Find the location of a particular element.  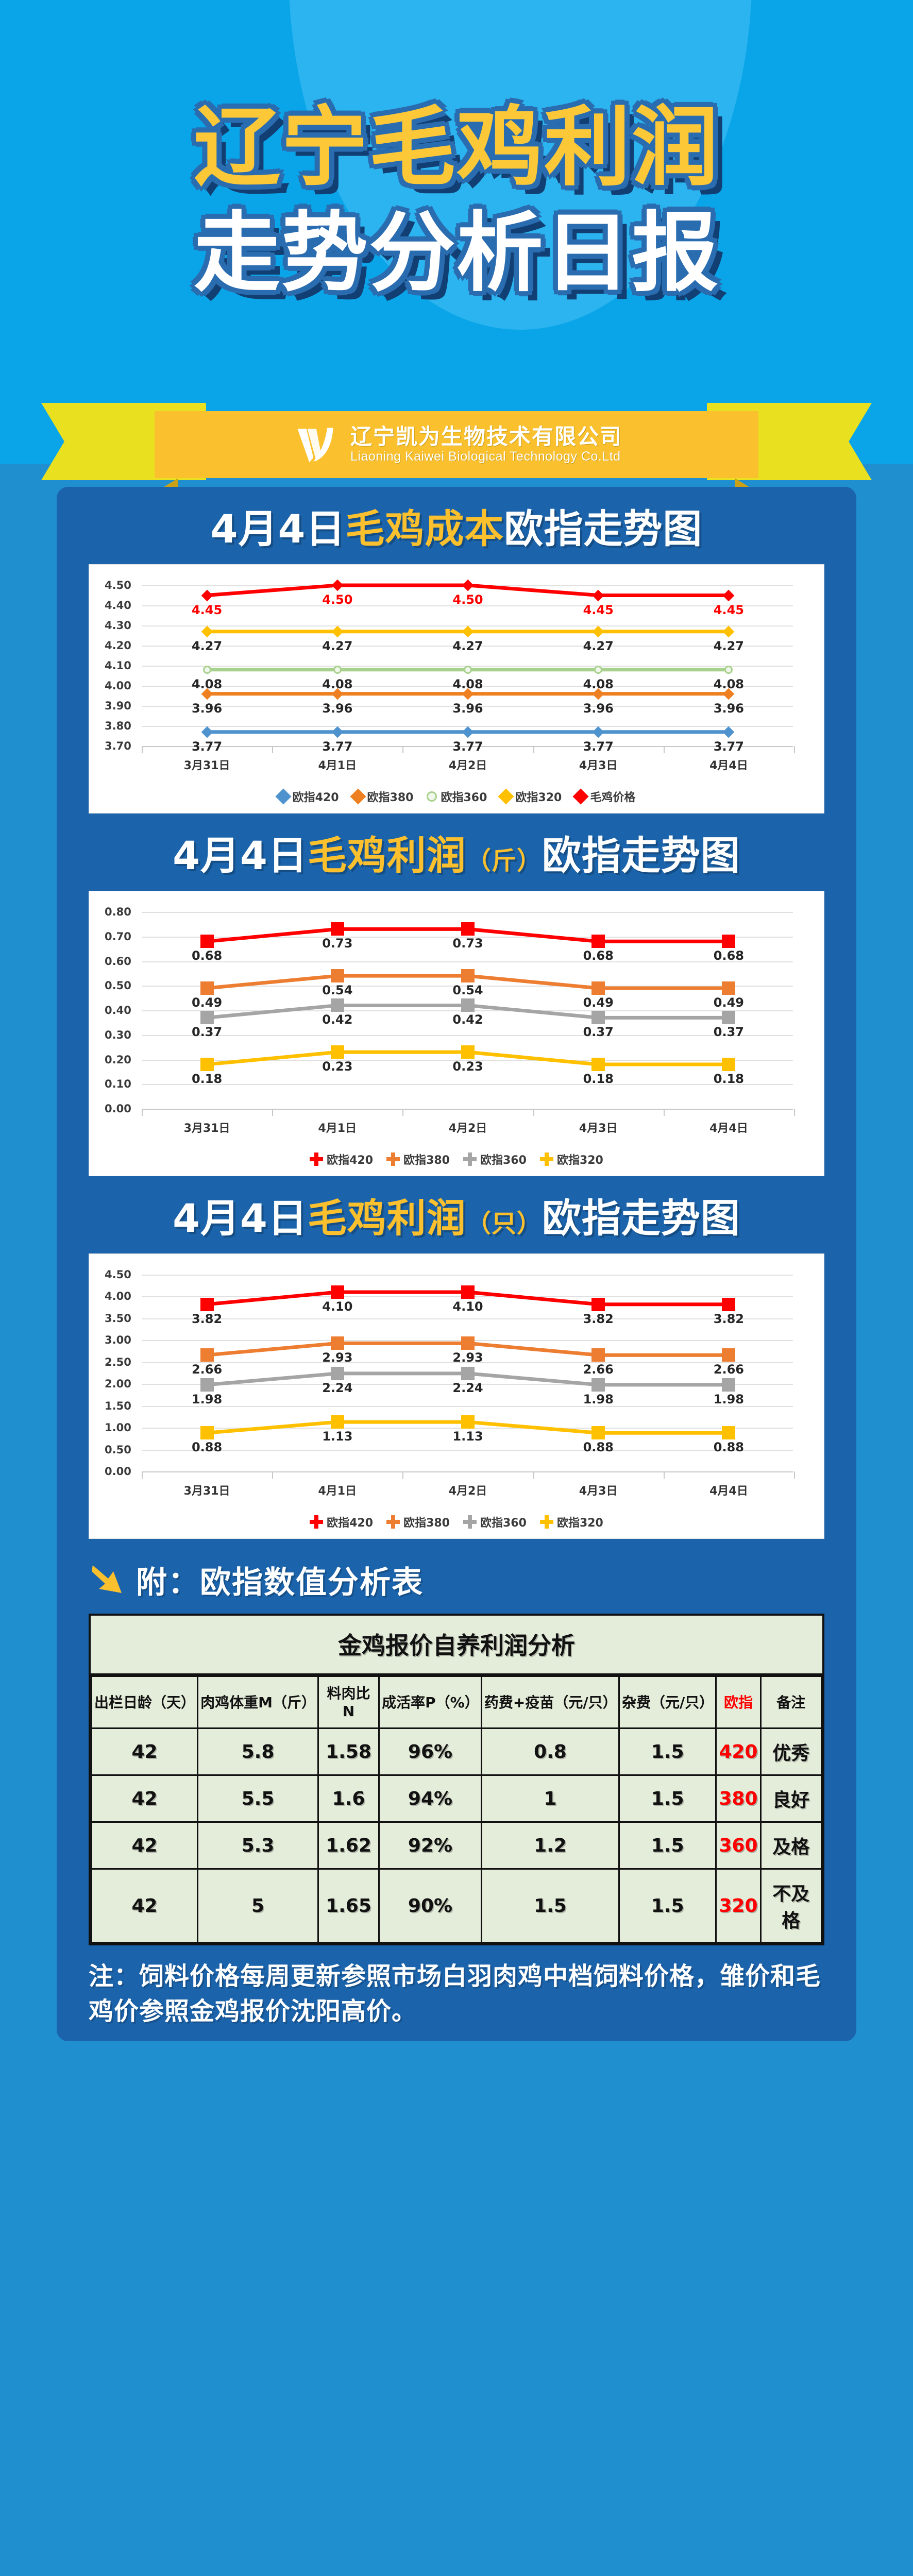

data-label: 3.96 is located at coordinates (337, 709).